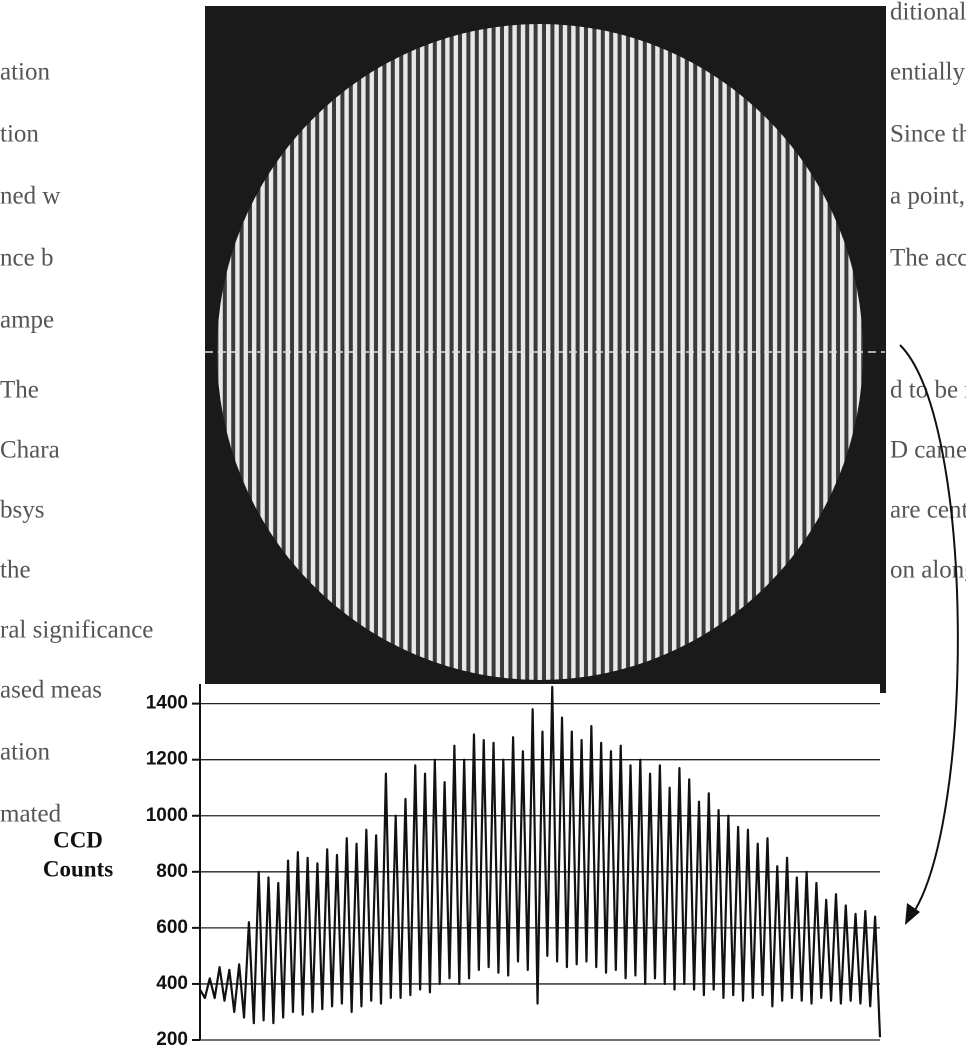 The height and width of the screenshot is (1054, 966). Describe the element at coordinates (172, 871) in the screenshot. I see `y-tick-label: 800` at that location.